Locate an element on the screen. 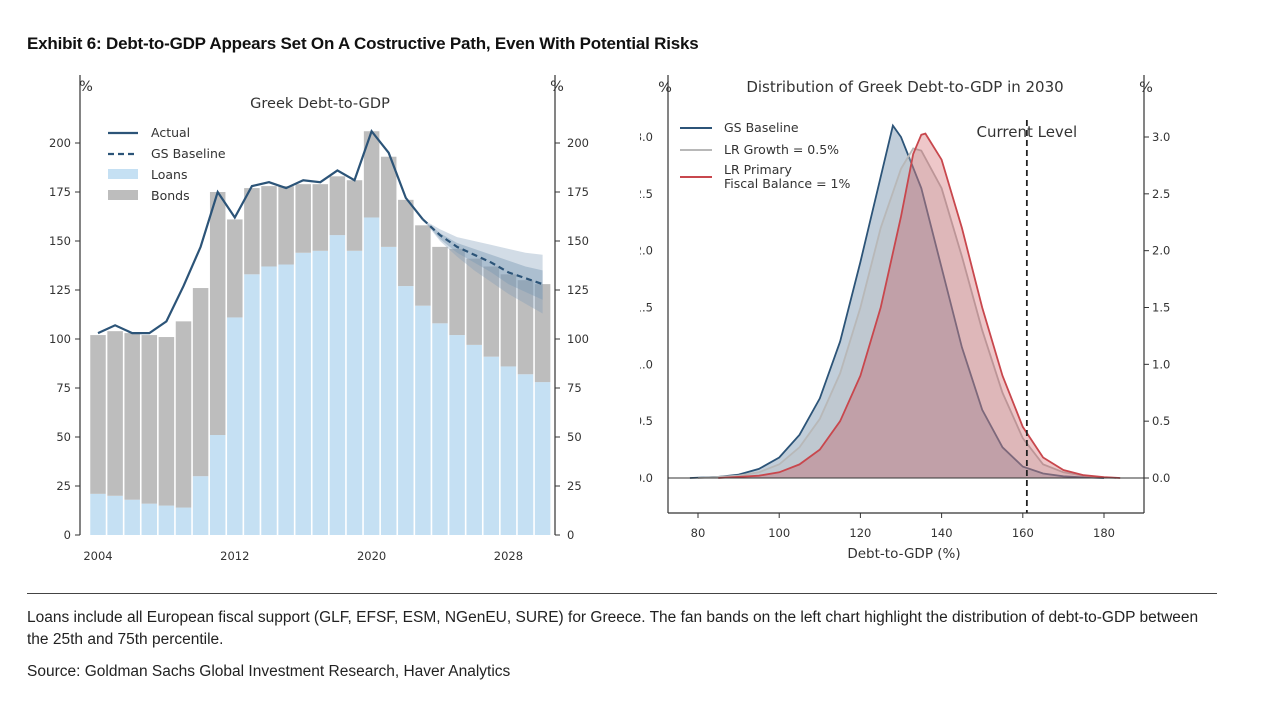 This screenshot has width=1280, height=707. y-tick-label-right: 25 is located at coordinates (574, 486).